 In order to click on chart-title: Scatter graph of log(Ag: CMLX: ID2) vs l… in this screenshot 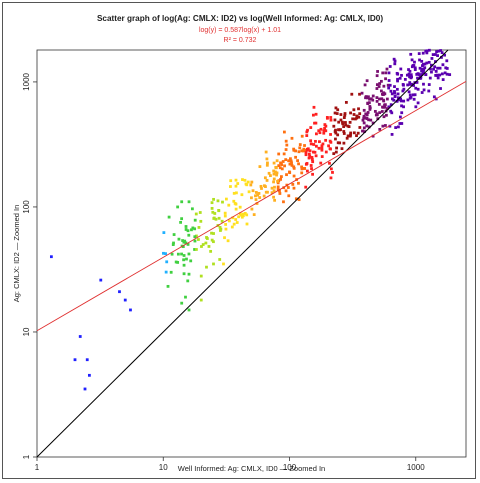, I will do `click(240, 18)`.